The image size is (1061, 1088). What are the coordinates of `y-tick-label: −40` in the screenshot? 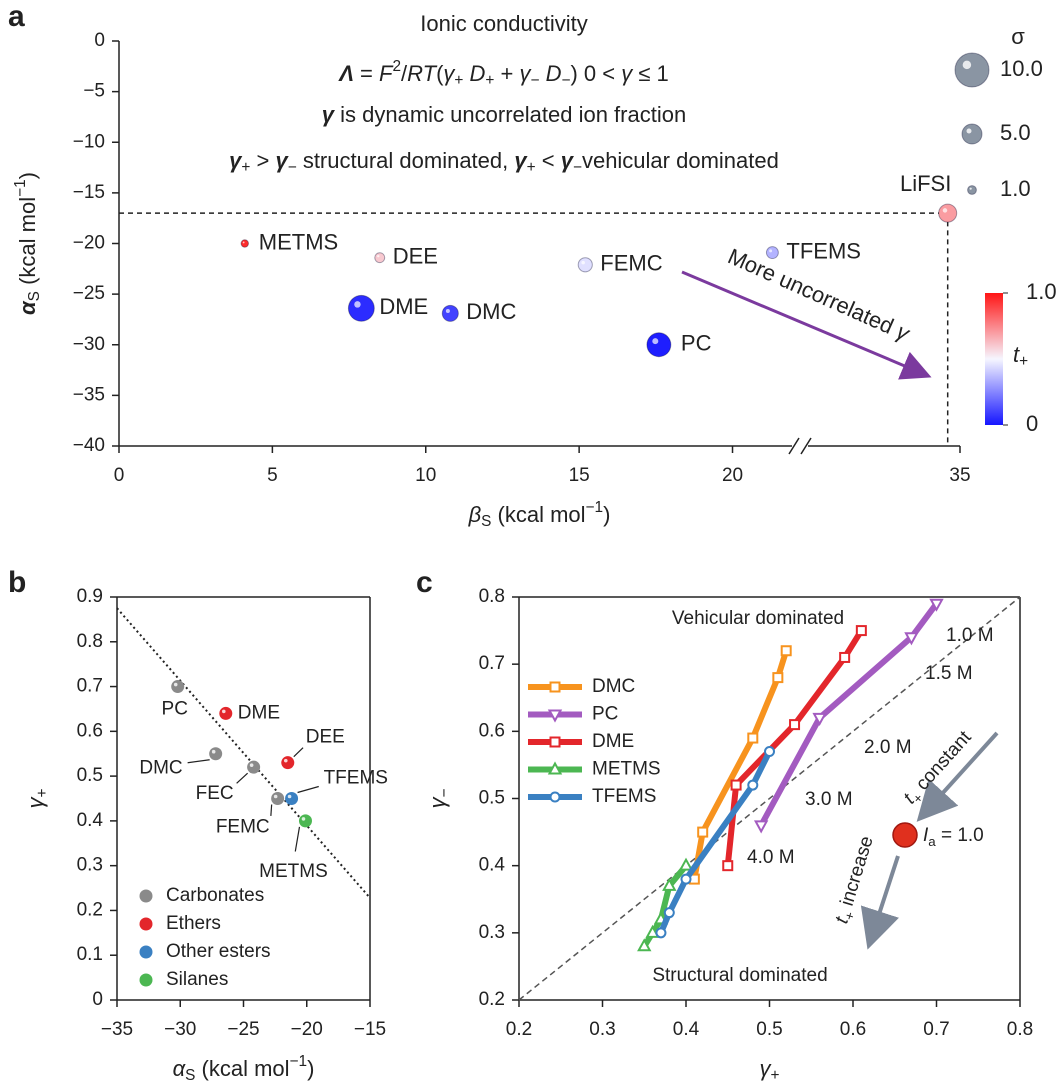 It's located at (89, 445).